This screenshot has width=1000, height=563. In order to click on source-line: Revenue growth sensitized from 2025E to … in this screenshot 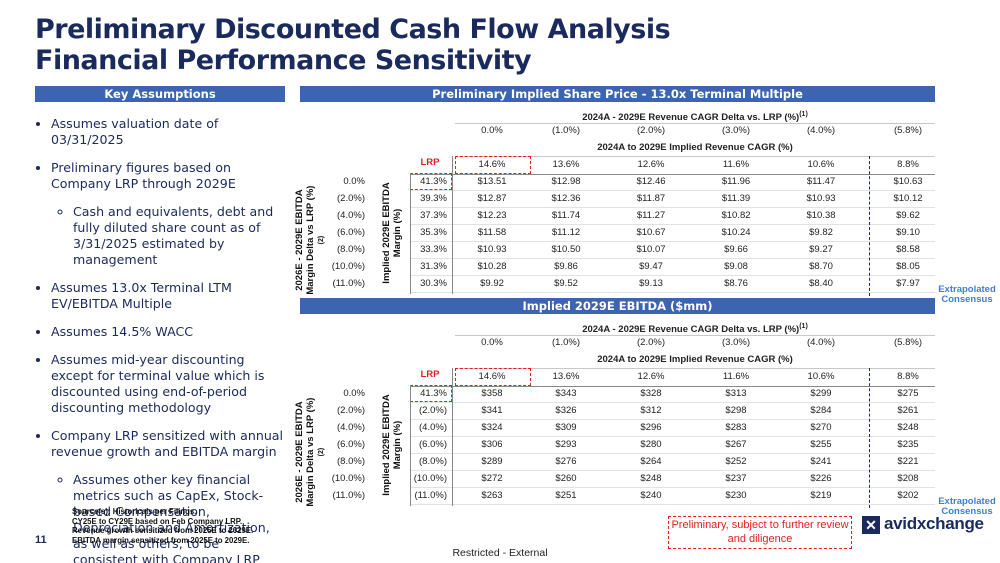, I will do `click(163, 530)`.